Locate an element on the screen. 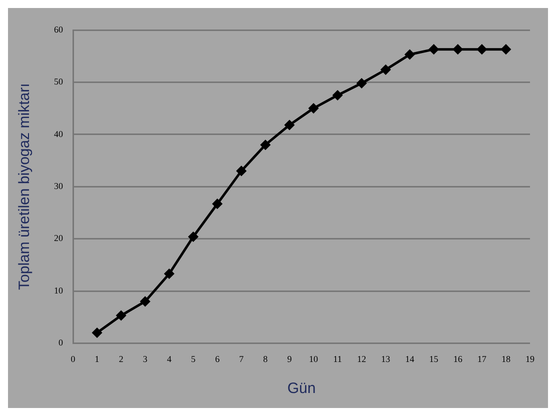 The width and height of the screenshot is (556, 416). x-tick-label: 1 is located at coordinates (97, 359).